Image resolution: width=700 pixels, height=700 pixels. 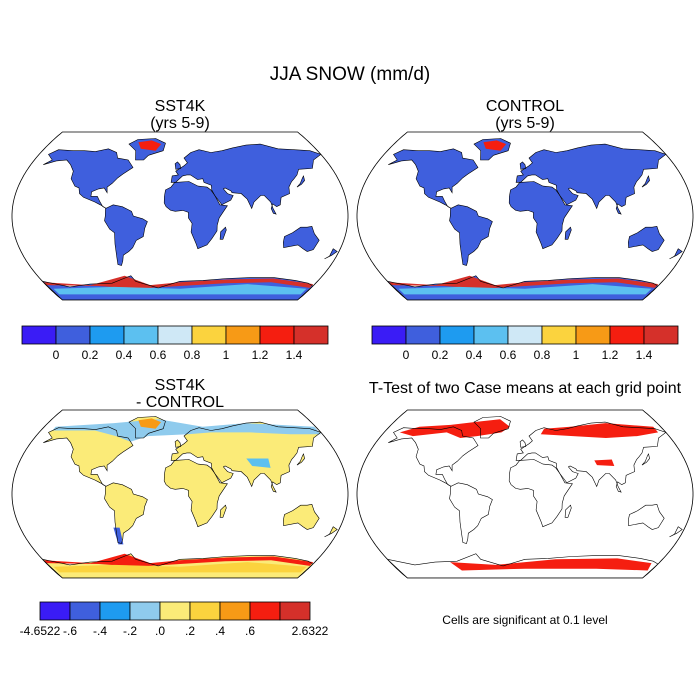 I want to click on panel-title-diff-line2: - CONTROL, so click(x=180, y=402).